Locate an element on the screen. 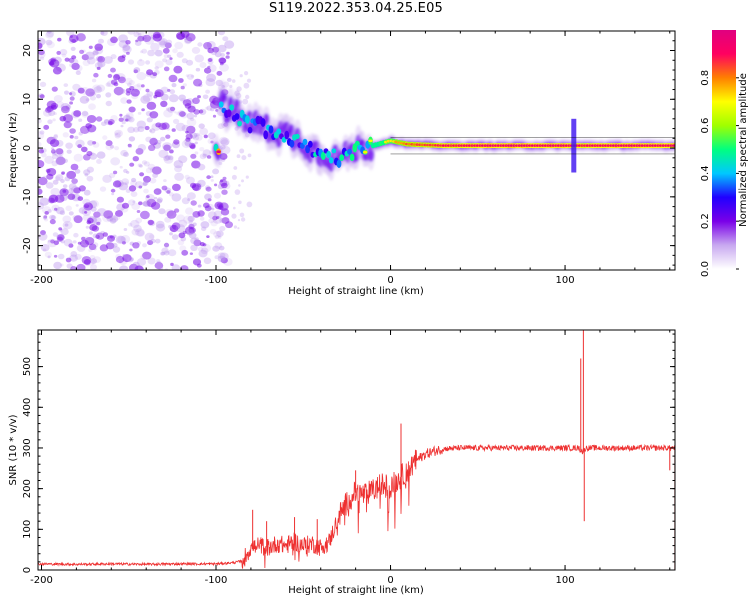 This screenshot has width=750, height=600. page-title: S119.2022.353.04.25.E05 is located at coordinates (356, 8).